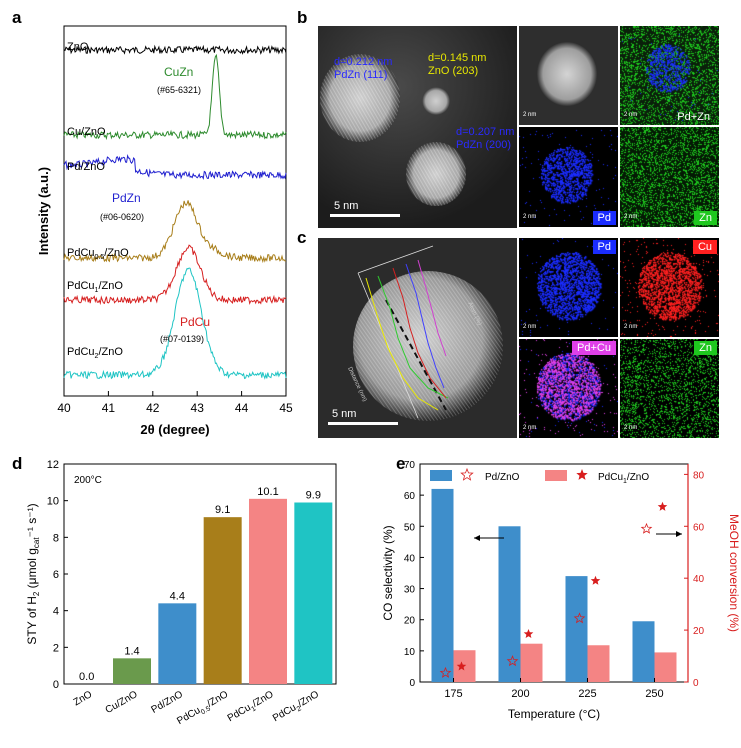 The height and width of the screenshot is (748, 741). Describe the element at coordinates (696, 683) in the screenshot. I see `co-y2-tick-label: 0` at that location.